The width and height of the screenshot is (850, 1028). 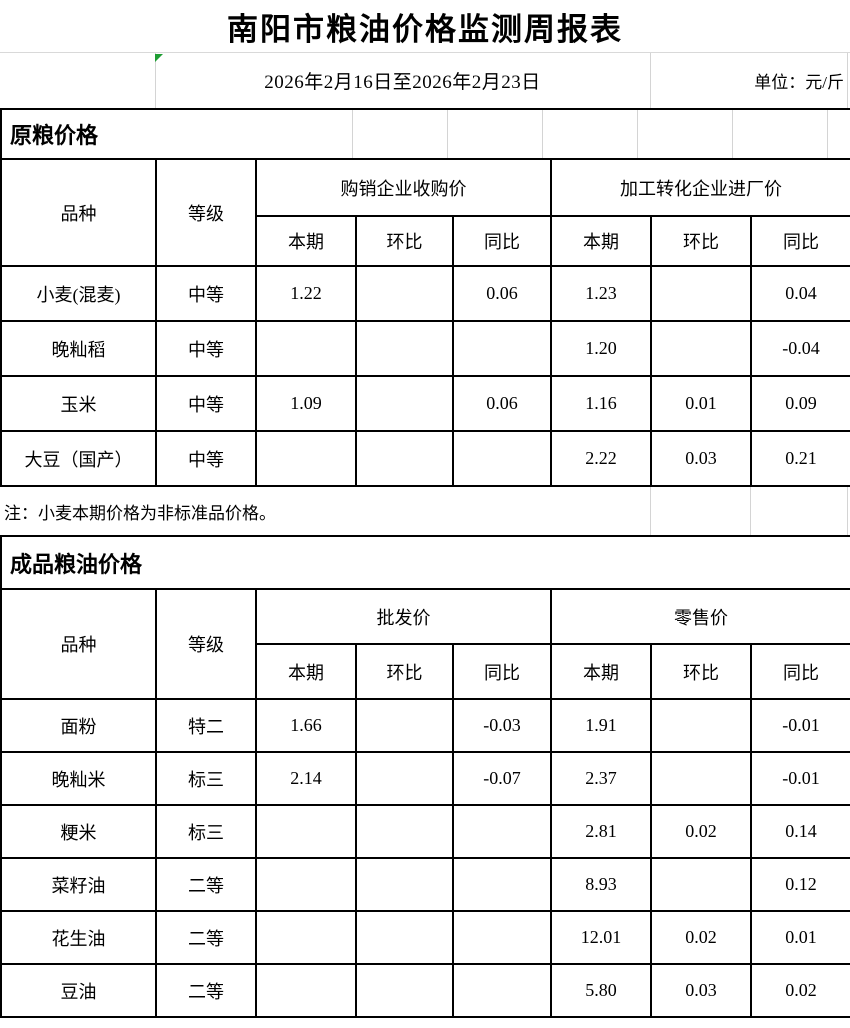 What do you see at coordinates (78, 778) in the screenshot?
I see `variety-cell: 晚籼米` at bounding box center [78, 778].